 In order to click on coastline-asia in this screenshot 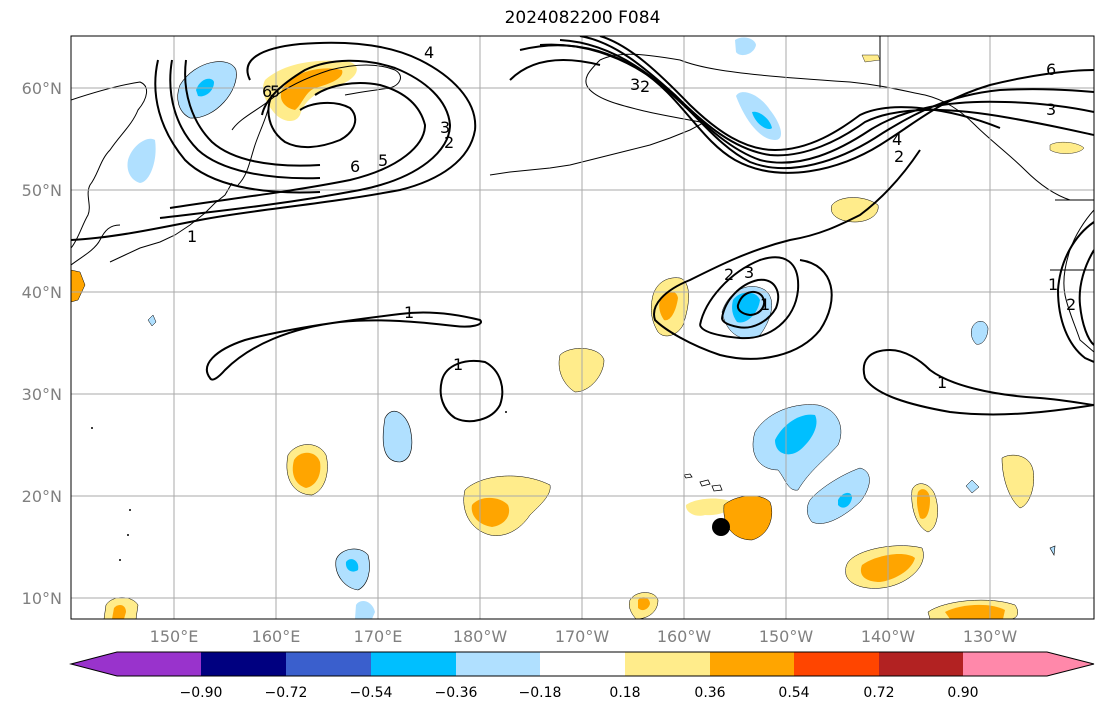, I will do `click(109, 165)`.